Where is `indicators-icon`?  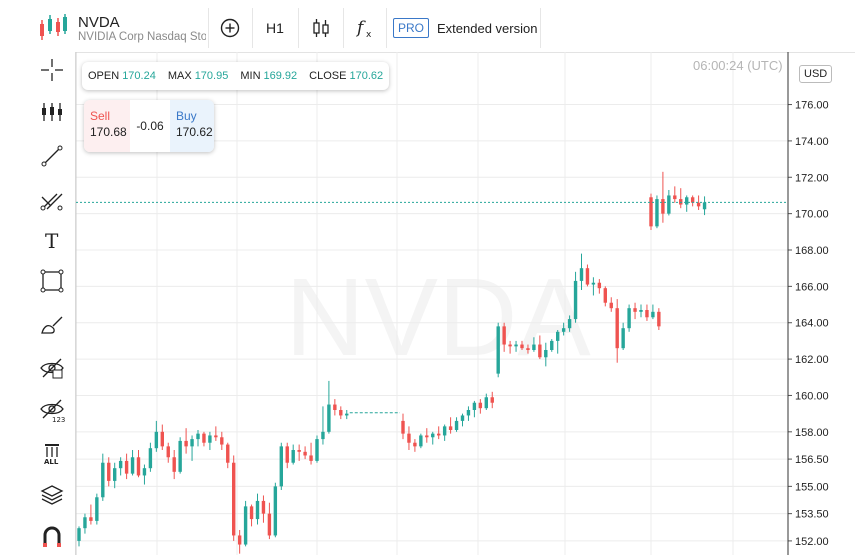
indicators-icon is located at coordinates (52, 112).